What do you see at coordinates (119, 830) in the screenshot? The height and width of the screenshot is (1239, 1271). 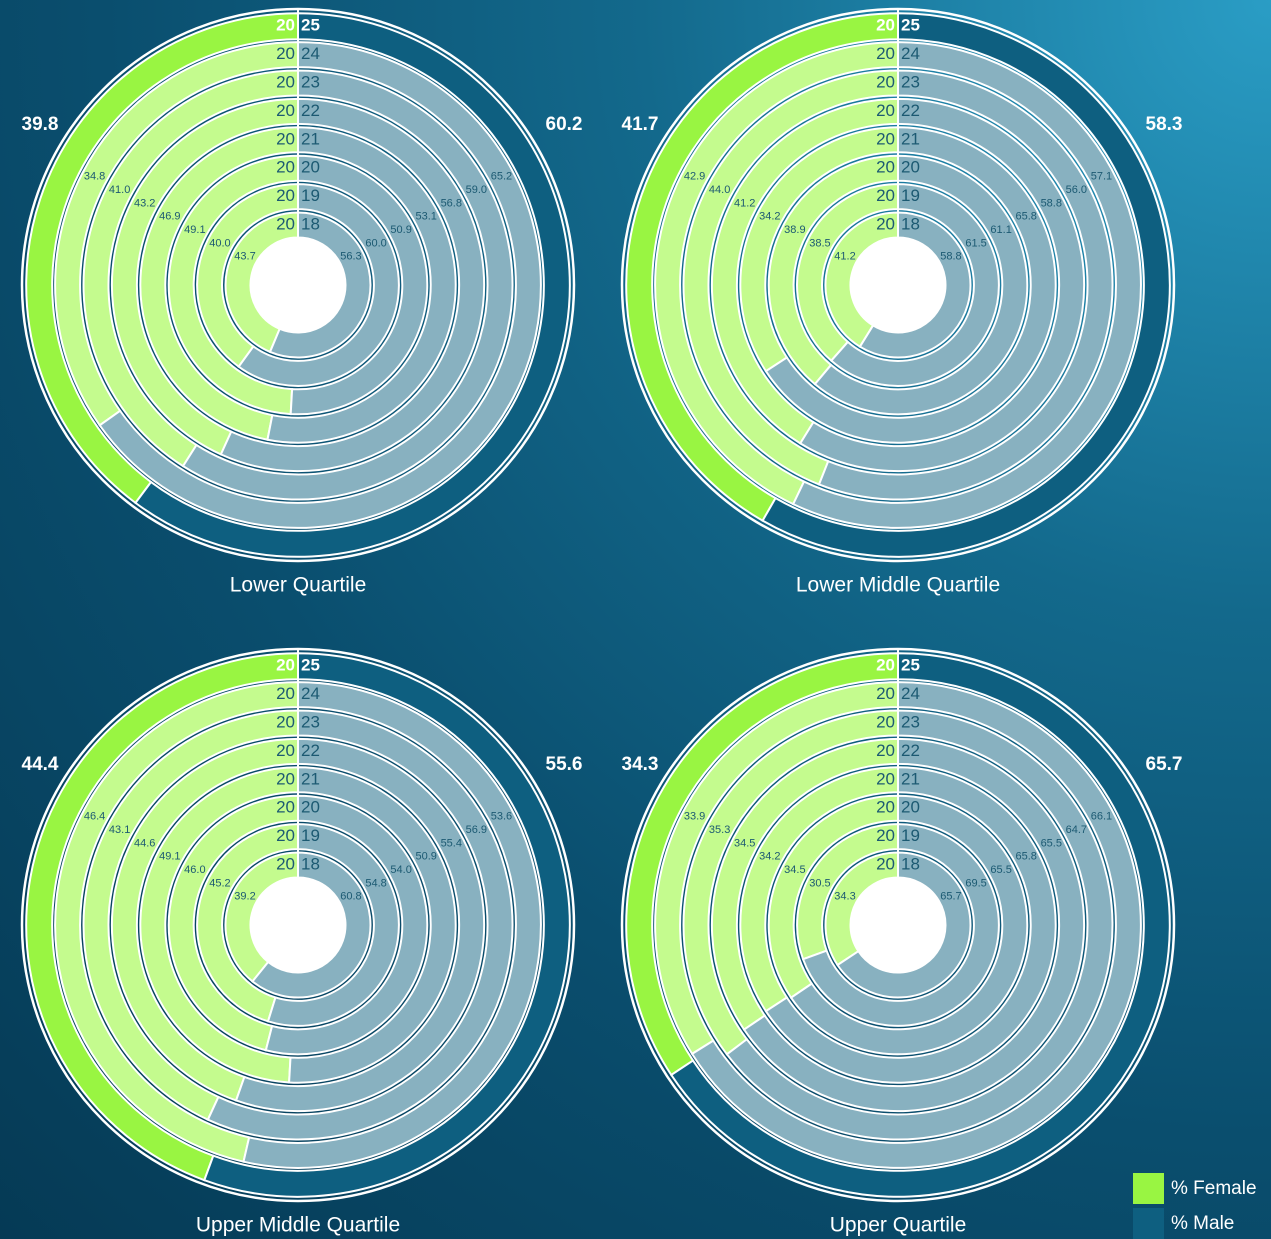 I see `value-label: 43.1` at bounding box center [119, 830].